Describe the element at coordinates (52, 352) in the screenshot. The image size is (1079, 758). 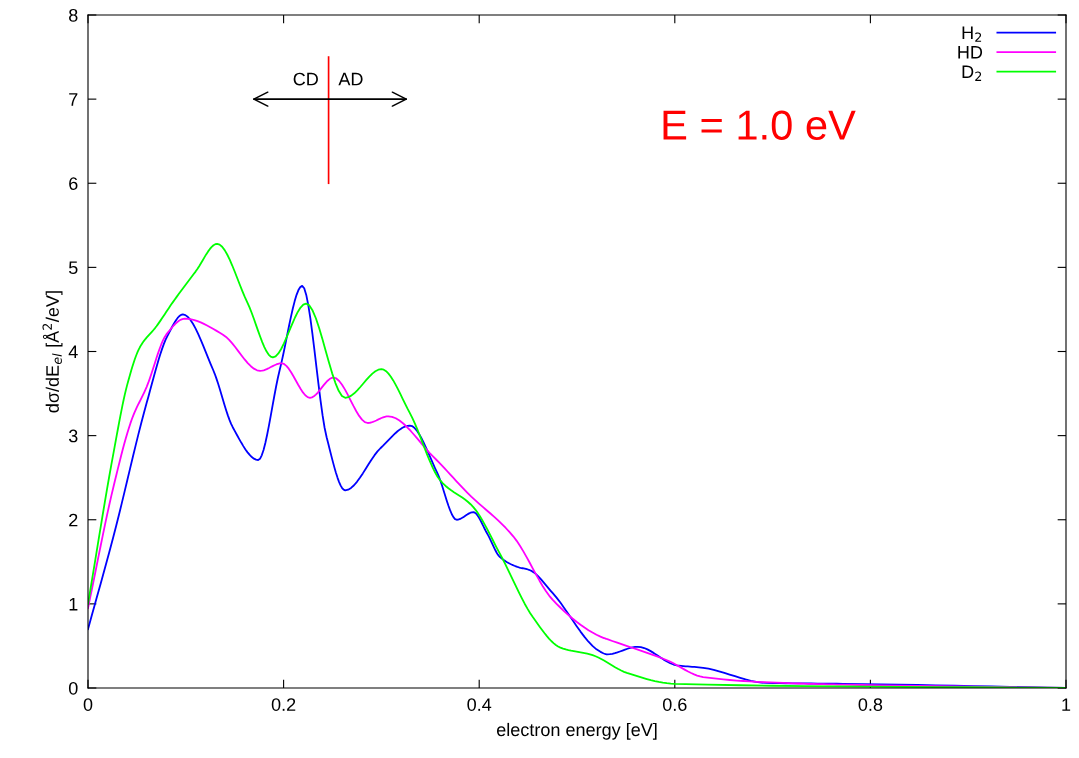
I see `y-axis-title: dσ/dE$_{el}$ [Å$^{2}$/eV]` at that location.